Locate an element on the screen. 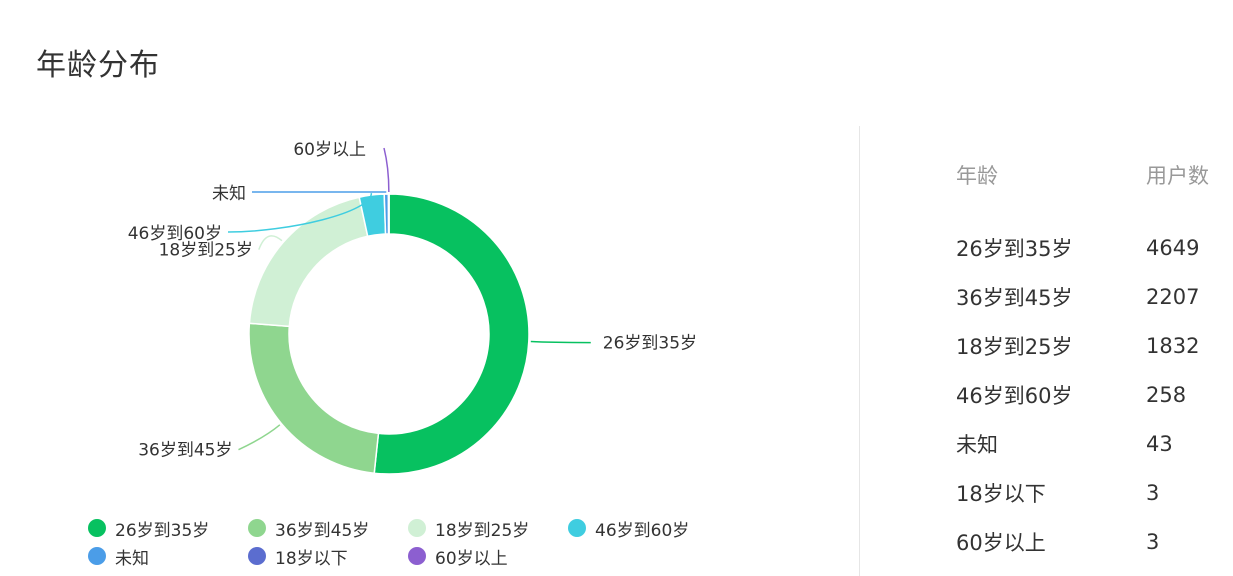  legend-item: 18岁以下 is located at coordinates (328, 556).